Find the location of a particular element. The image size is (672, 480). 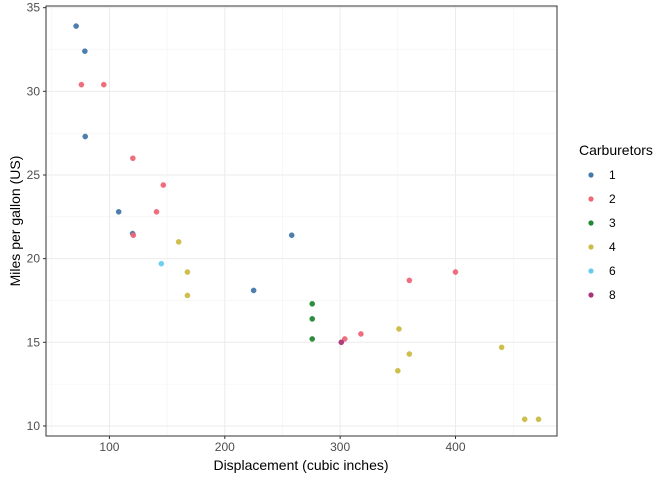

y-tick-label: 20 is located at coordinates (34, 259).